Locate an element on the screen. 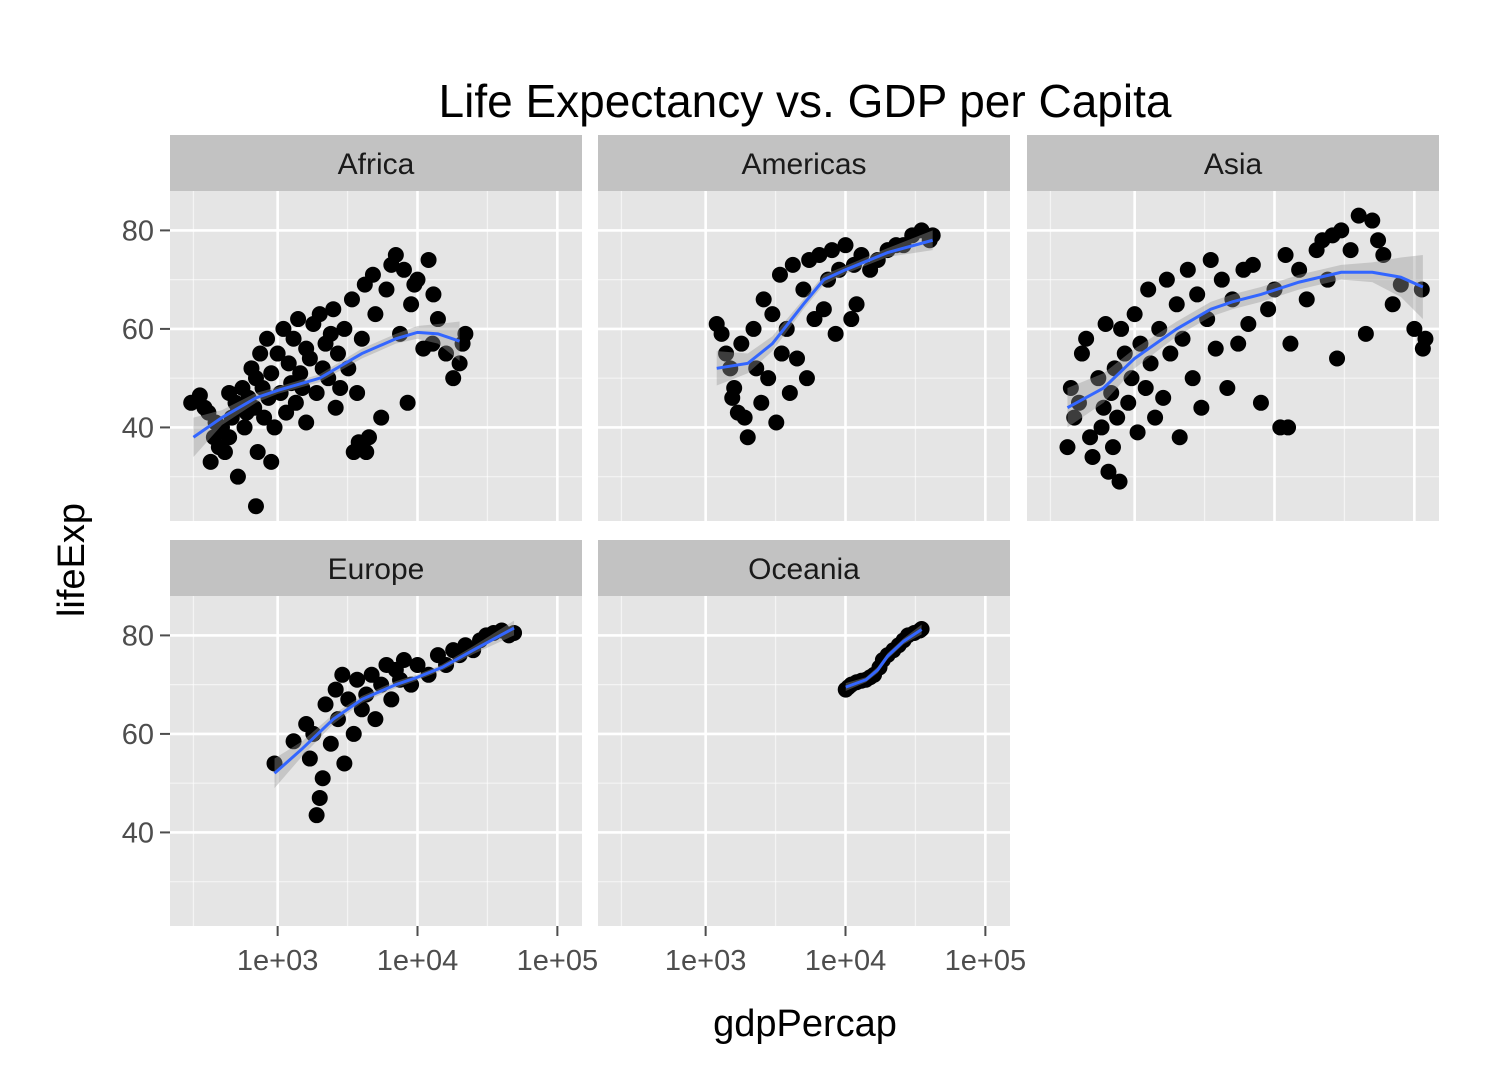  x-tick-label: 1e+05 is located at coordinates (985, 961).